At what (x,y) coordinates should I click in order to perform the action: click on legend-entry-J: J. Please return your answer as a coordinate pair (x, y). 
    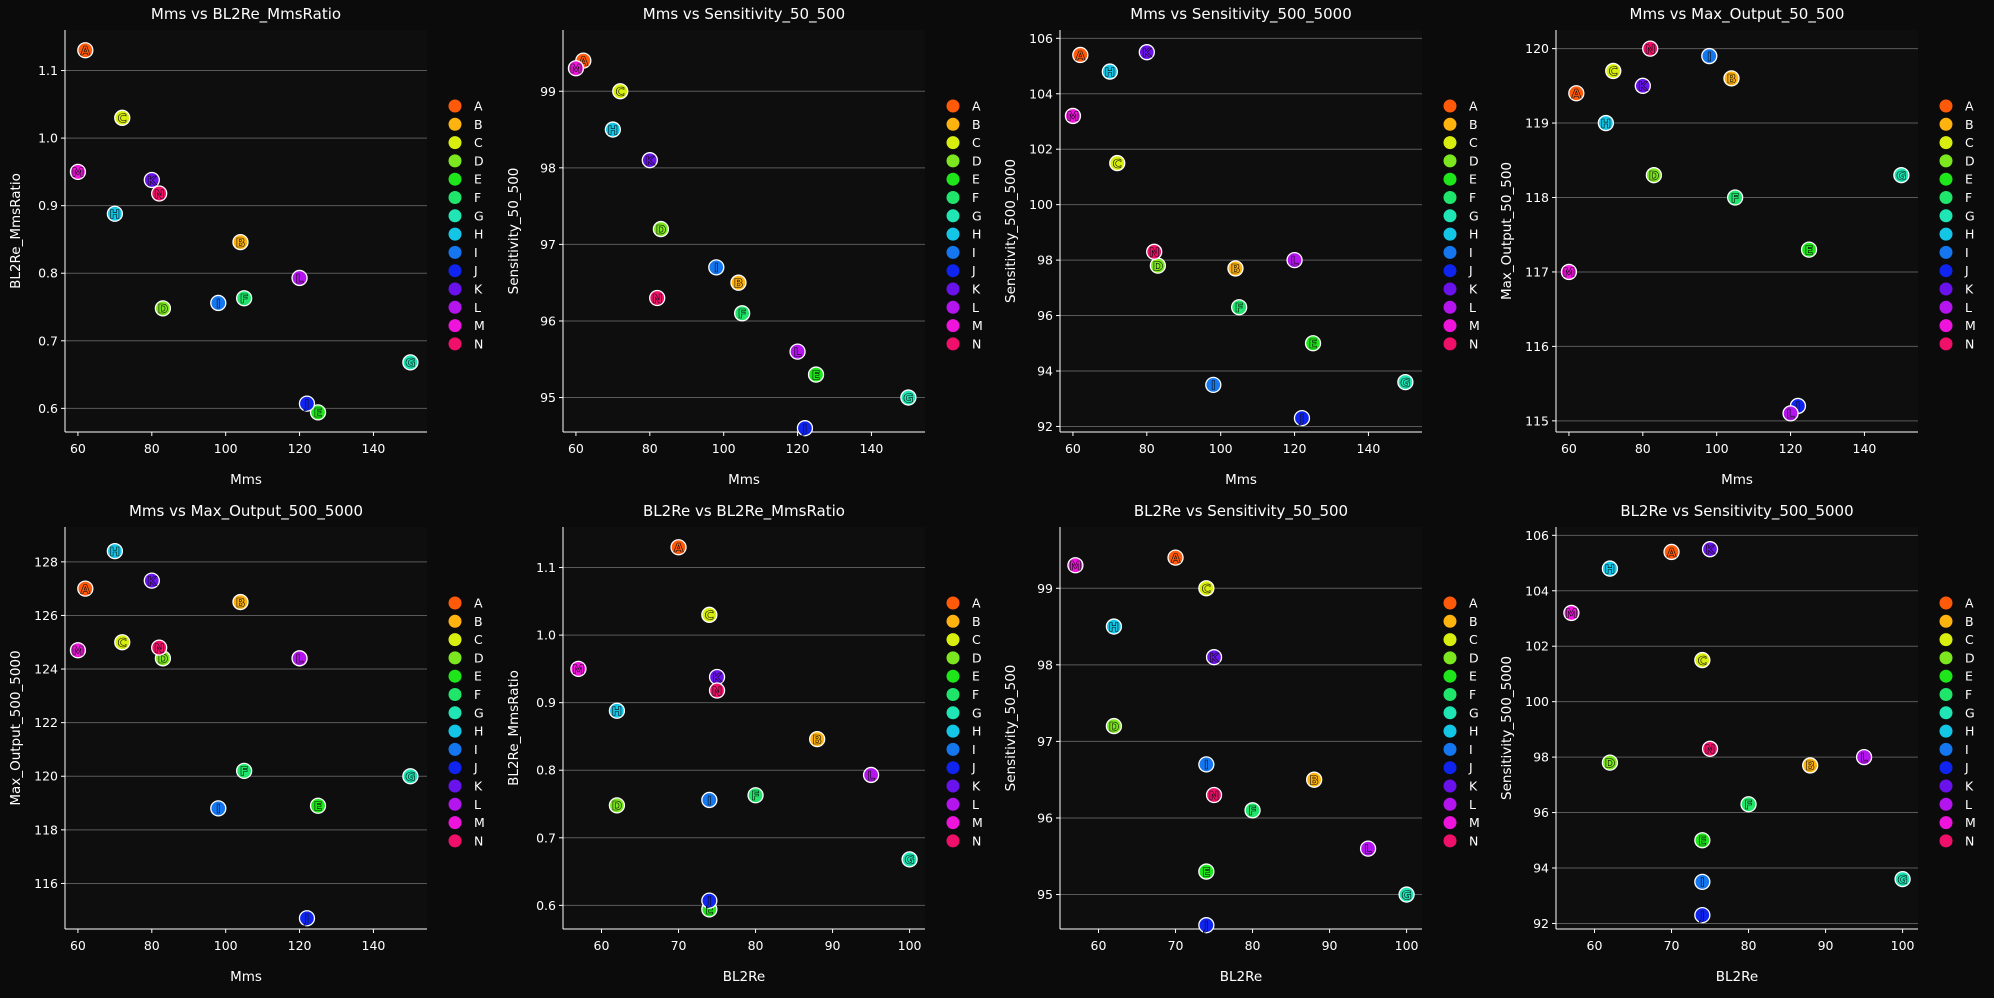
    Looking at the image, I should click on (475, 270).